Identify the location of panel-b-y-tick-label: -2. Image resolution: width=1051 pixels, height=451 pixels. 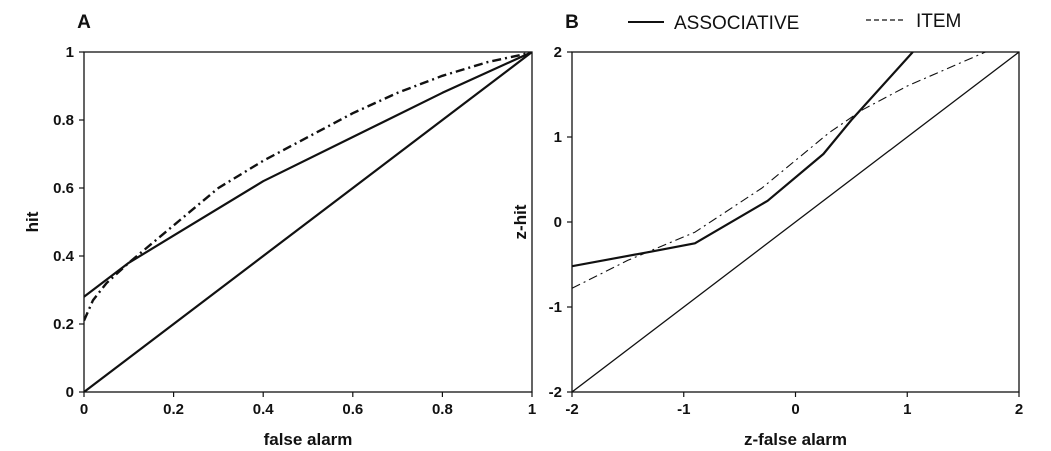
(555, 392).